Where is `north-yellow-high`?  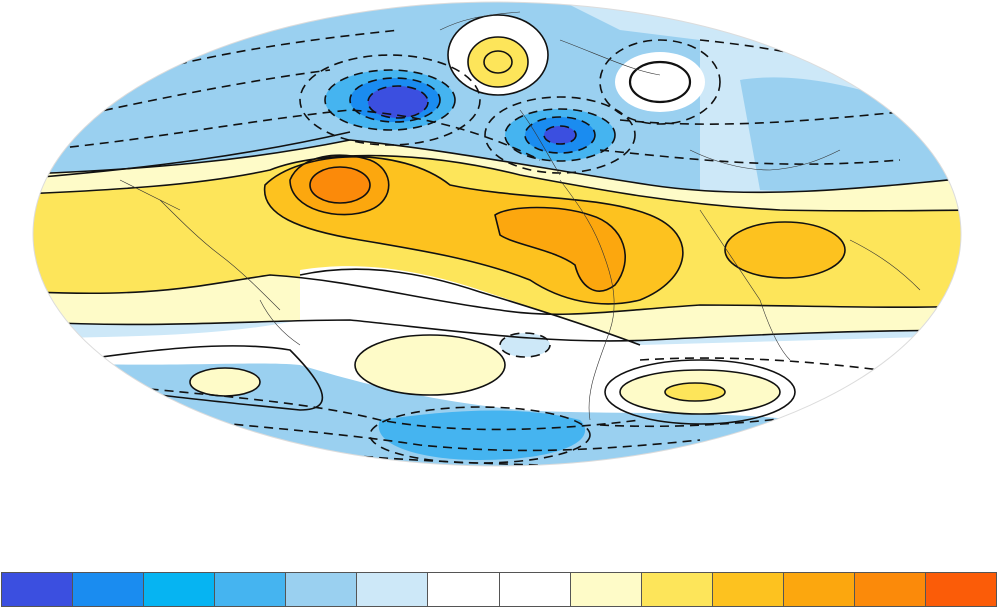 north-yellow-high is located at coordinates (498, 62).